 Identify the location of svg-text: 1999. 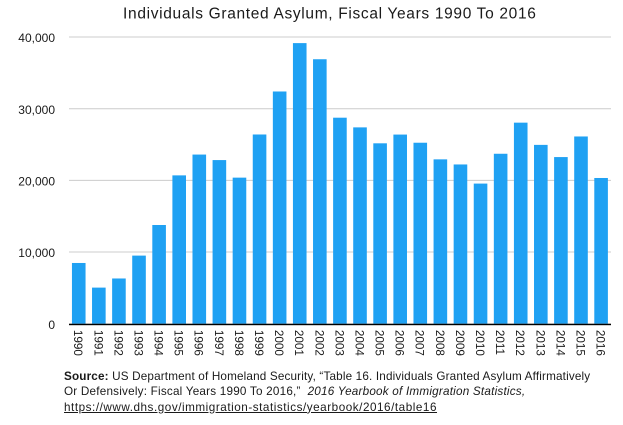
(258, 343).